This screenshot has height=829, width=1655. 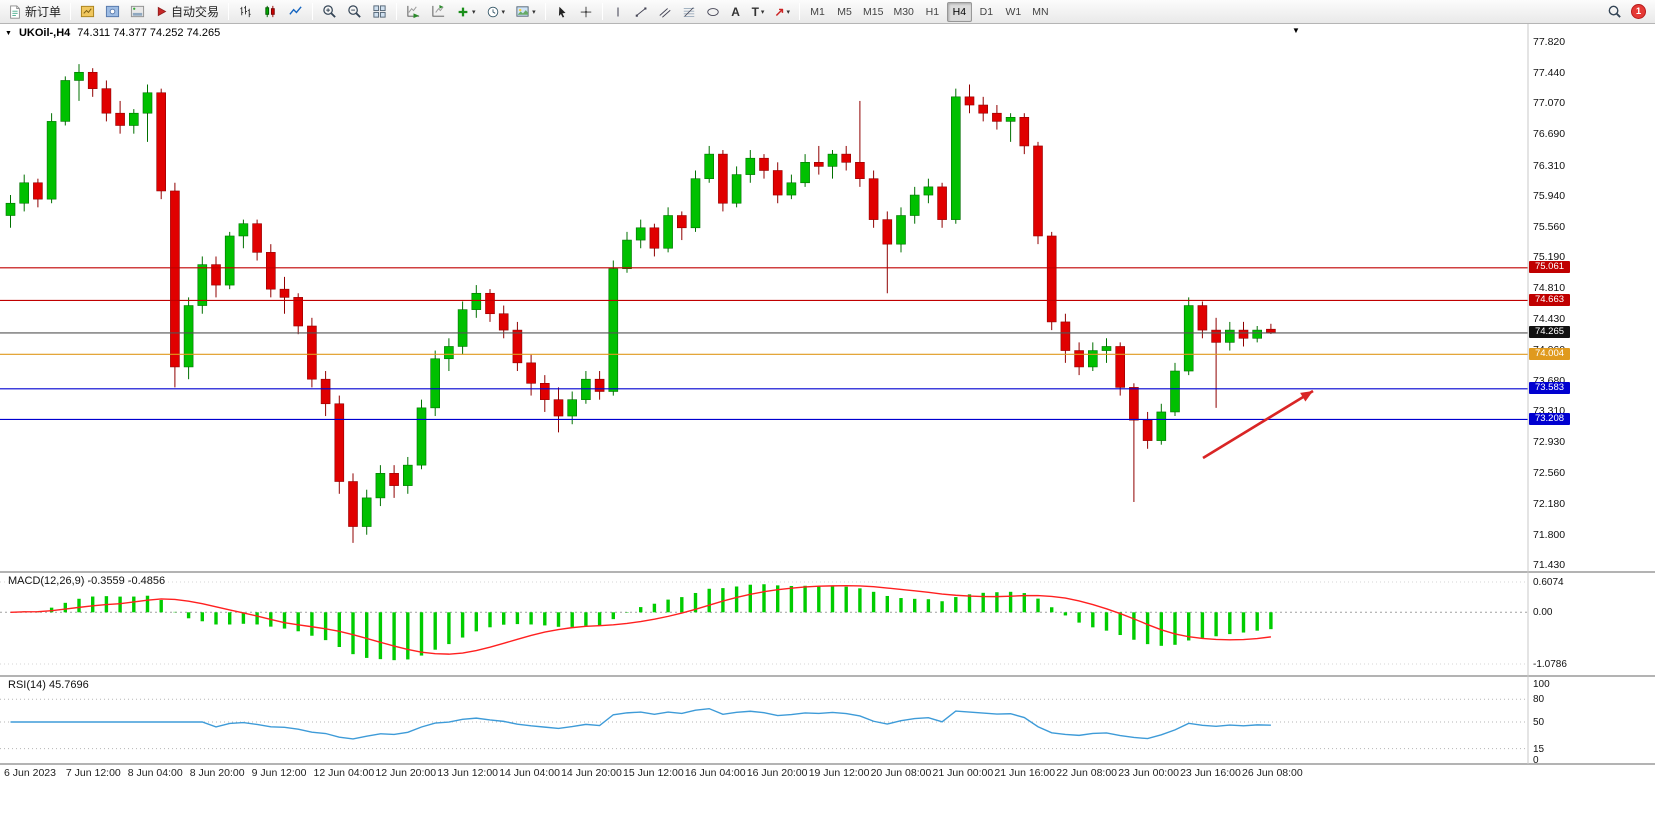 What do you see at coordinates (44, 33) in the screenshot?
I see `chart-symbol-period: UKOil-,H4` at bounding box center [44, 33].